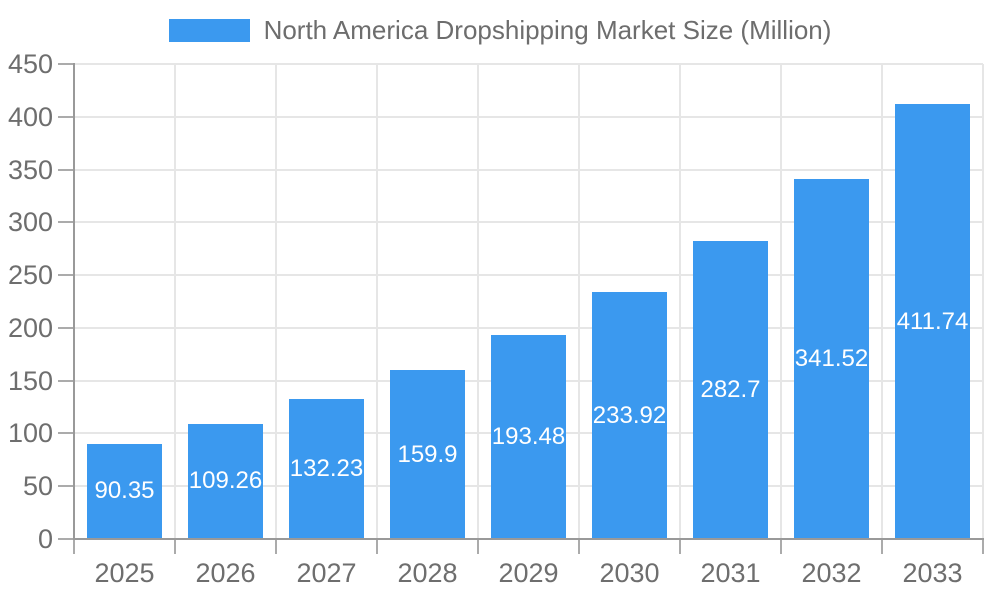 The height and width of the screenshot is (600, 1000). I want to click on y-axis-label: 0, so click(45, 539).